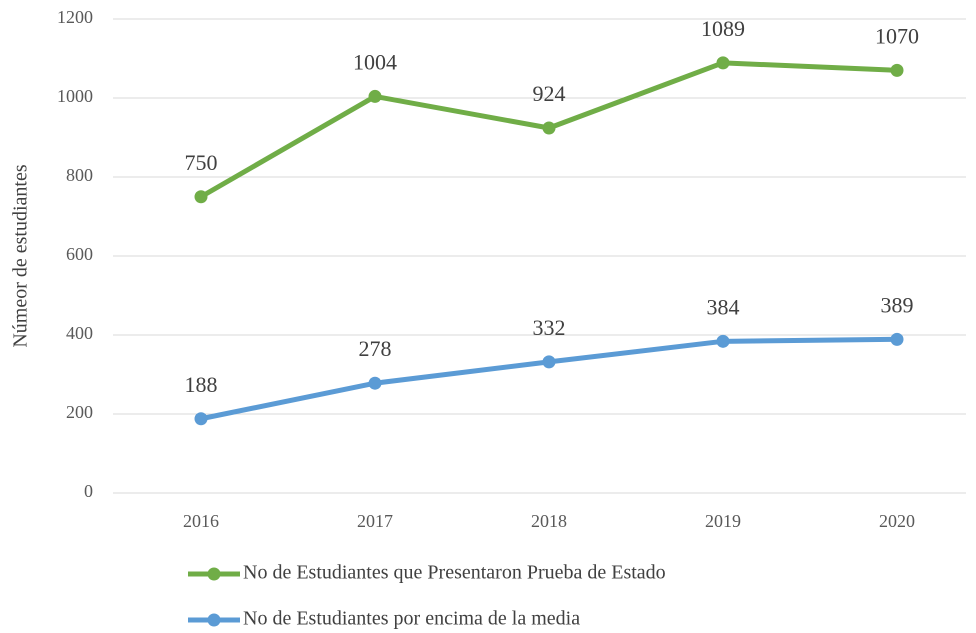 The image size is (976, 633). Describe the element at coordinates (79, 333) in the screenshot. I see `y-tick-label: 400` at that location.